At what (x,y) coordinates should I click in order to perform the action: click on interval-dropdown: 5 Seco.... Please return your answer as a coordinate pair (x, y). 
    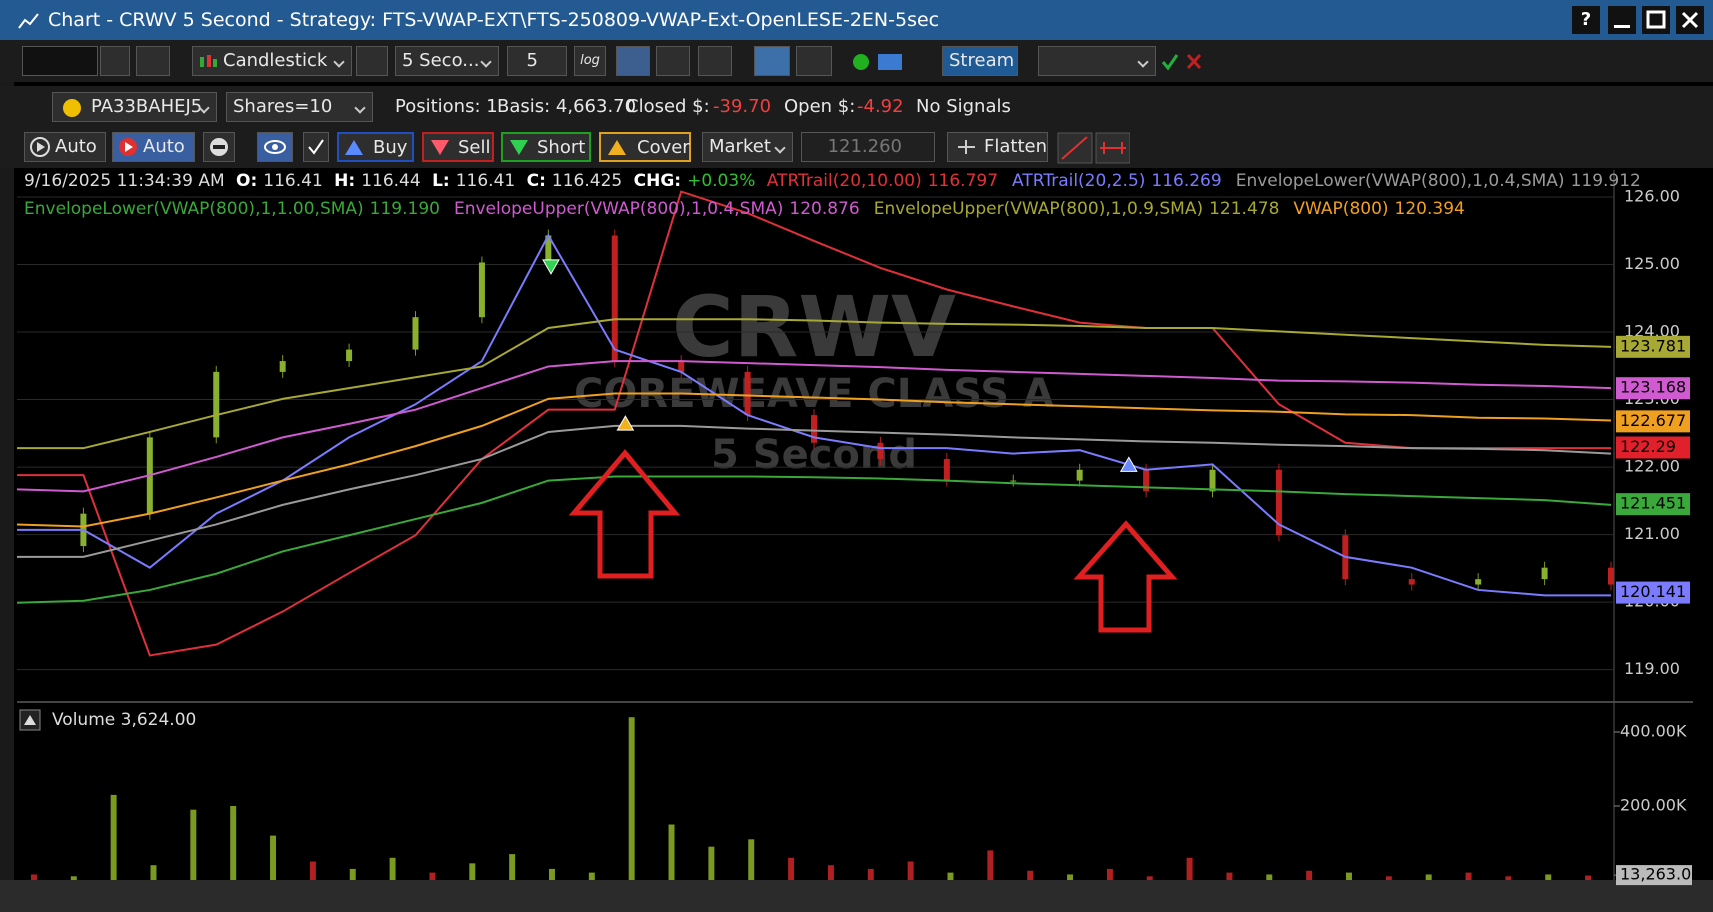
    Looking at the image, I should click on (447, 61).